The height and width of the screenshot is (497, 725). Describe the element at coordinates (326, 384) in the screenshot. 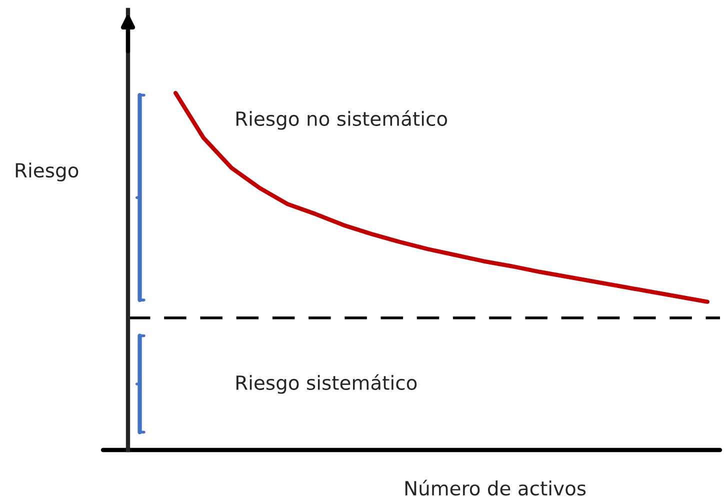

I see `annotation: Riesgo sistemático` at that location.